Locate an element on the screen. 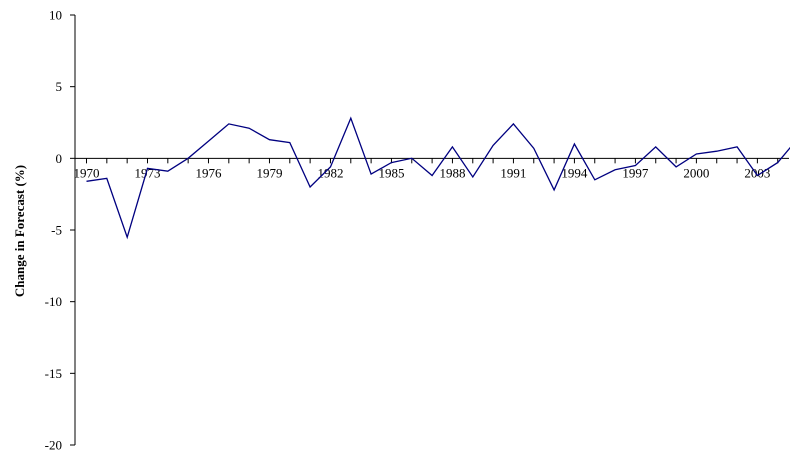 The image size is (790, 458). y-axis-title: Change in Forecast (%) is located at coordinates (19, 231).